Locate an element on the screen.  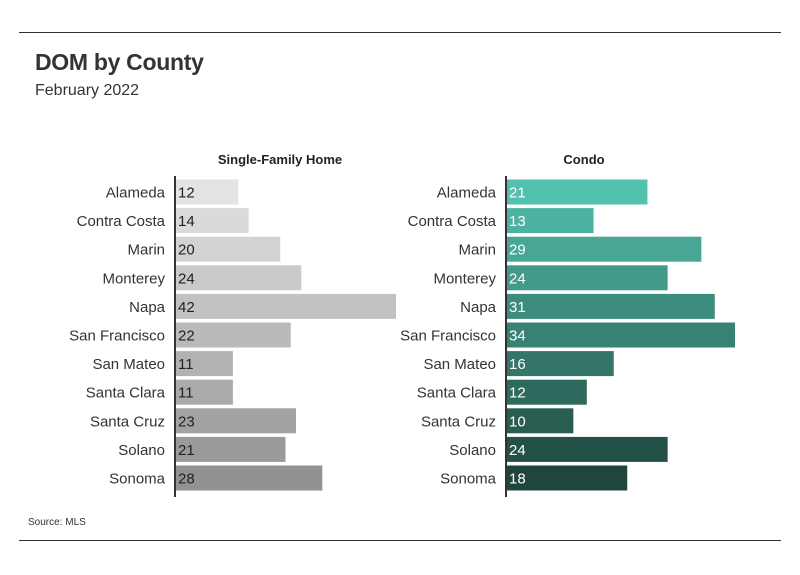
condo-category-label-solano: Solano is located at coordinates (472, 450).